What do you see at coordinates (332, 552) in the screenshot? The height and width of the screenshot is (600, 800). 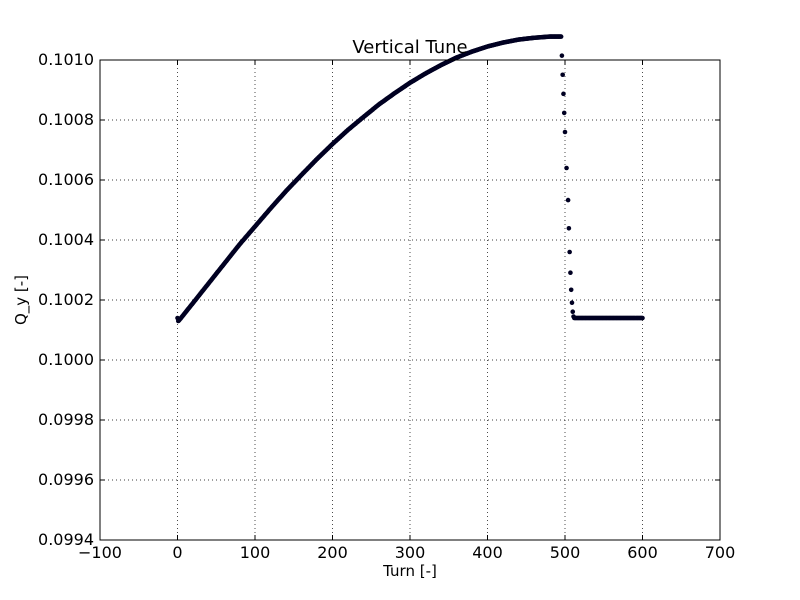 I see `x-tick-label: 200` at bounding box center [332, 552].